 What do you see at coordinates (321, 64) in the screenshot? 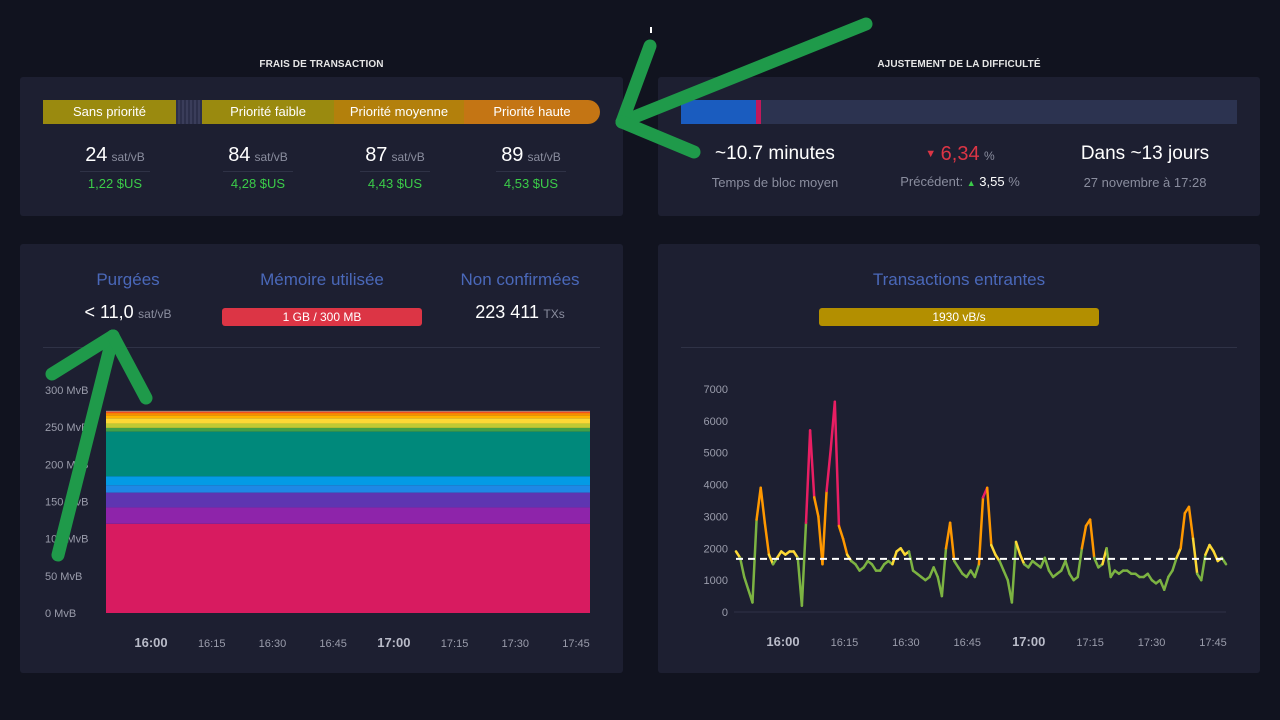
I see `fees-title: FRAIS DE TRANSACTION` at bounding box center [321, 64].